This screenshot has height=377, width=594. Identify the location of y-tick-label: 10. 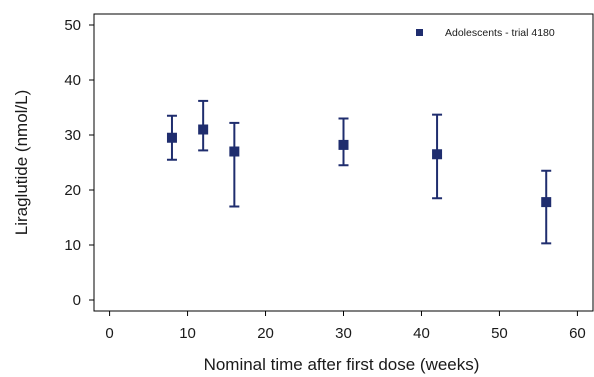
(72, 245).